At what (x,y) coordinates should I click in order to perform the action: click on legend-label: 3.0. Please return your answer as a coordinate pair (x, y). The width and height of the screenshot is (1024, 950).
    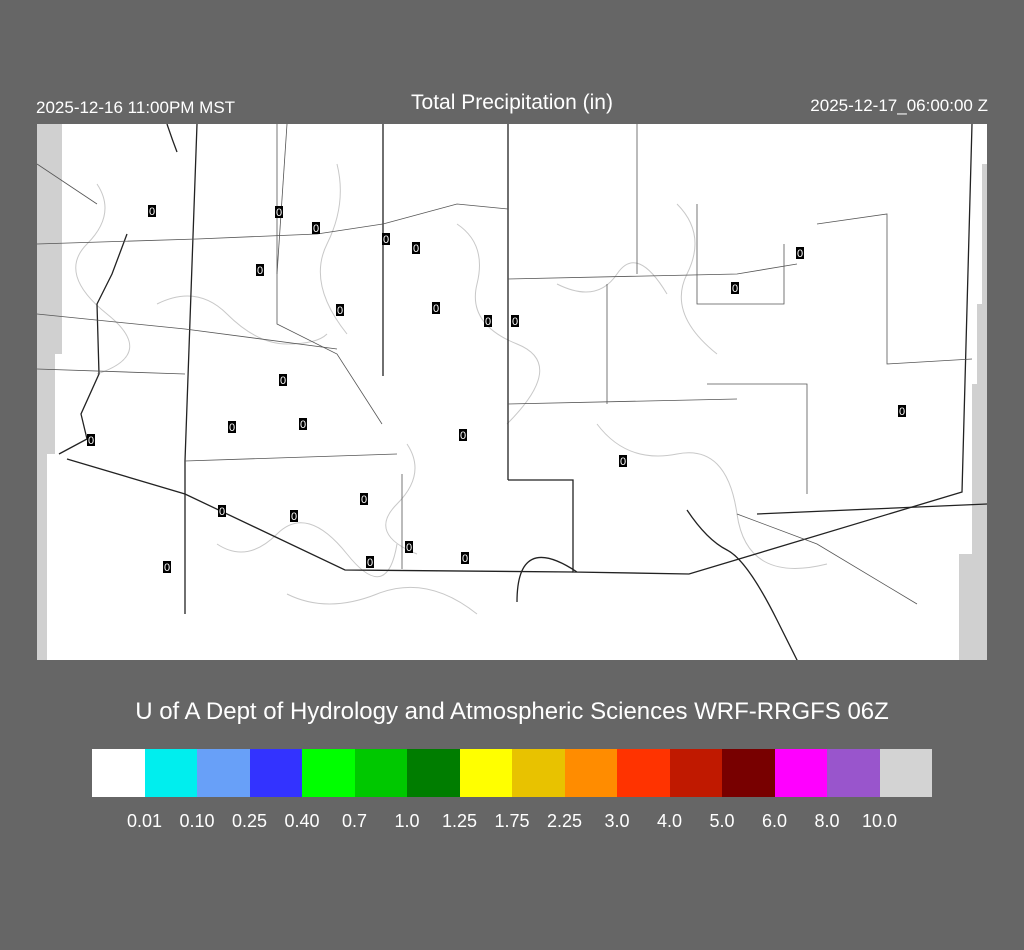
    Looking at the image, I should click on (617, 821).